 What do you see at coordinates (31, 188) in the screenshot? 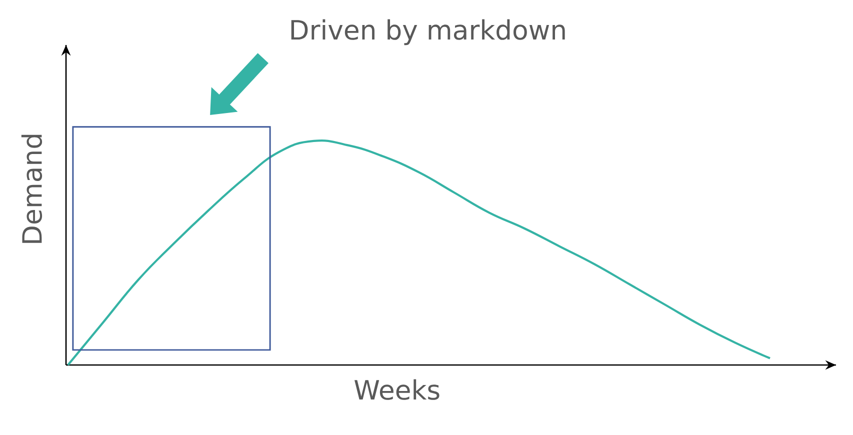
I see `y-axis-title: Demand` at bounding box center [31, 188].